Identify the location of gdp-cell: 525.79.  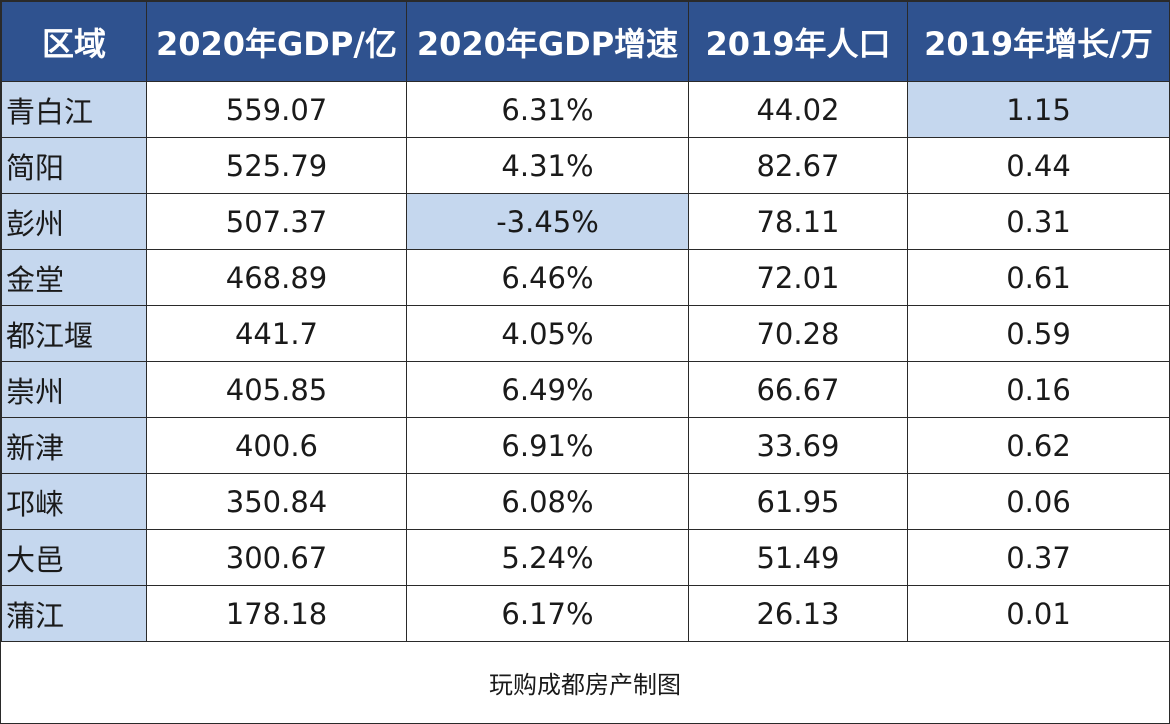
(276, 165).